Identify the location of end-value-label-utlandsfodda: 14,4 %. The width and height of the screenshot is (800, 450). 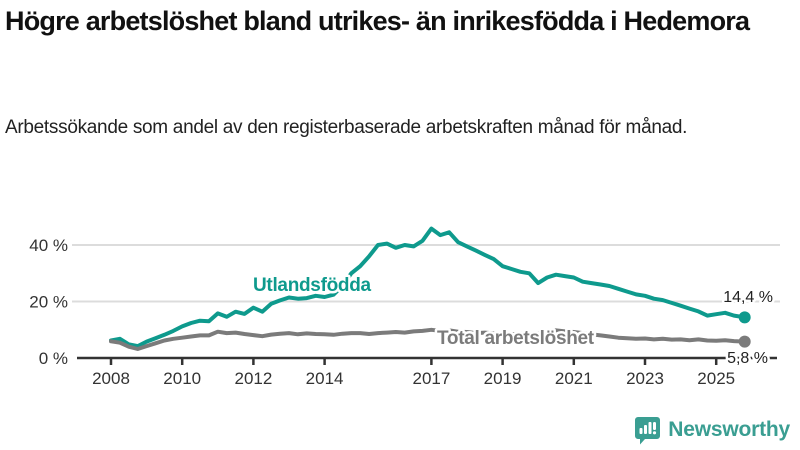
(748, 297).